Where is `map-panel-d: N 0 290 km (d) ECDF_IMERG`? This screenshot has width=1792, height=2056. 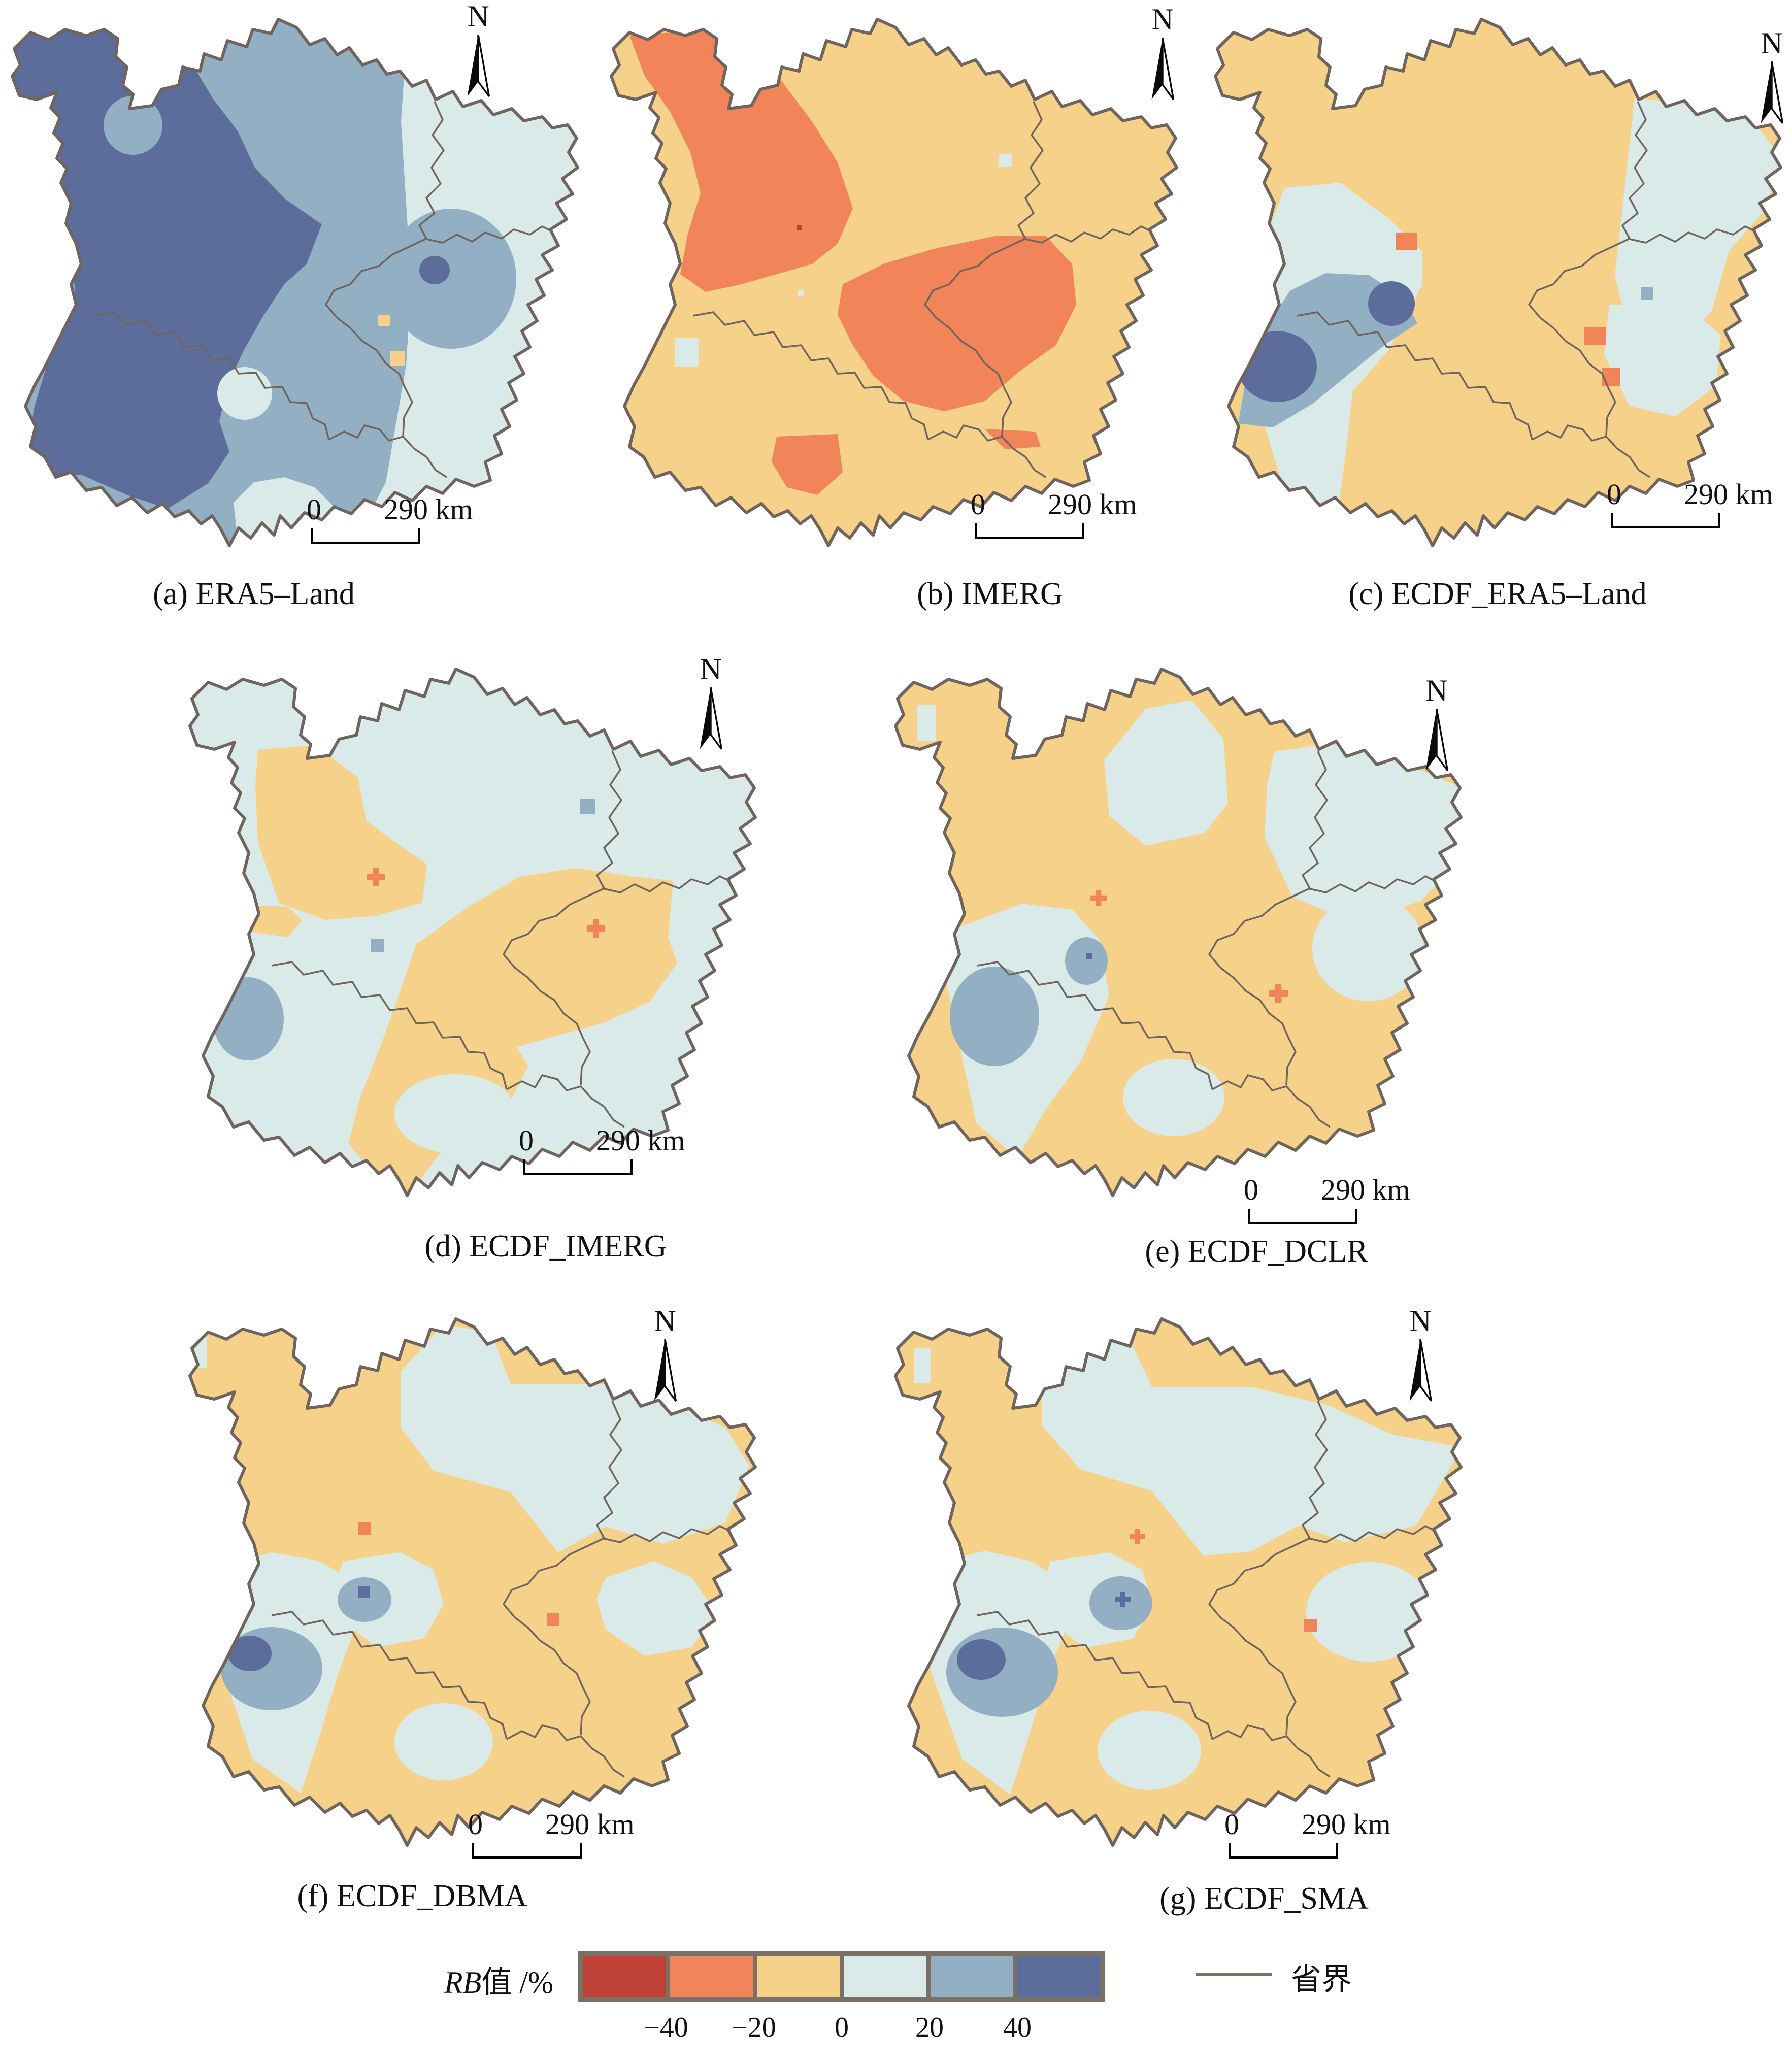
map-panel-d: N 0 290 km (d) ECDF_IMERG is located at coordinates (475, 969).